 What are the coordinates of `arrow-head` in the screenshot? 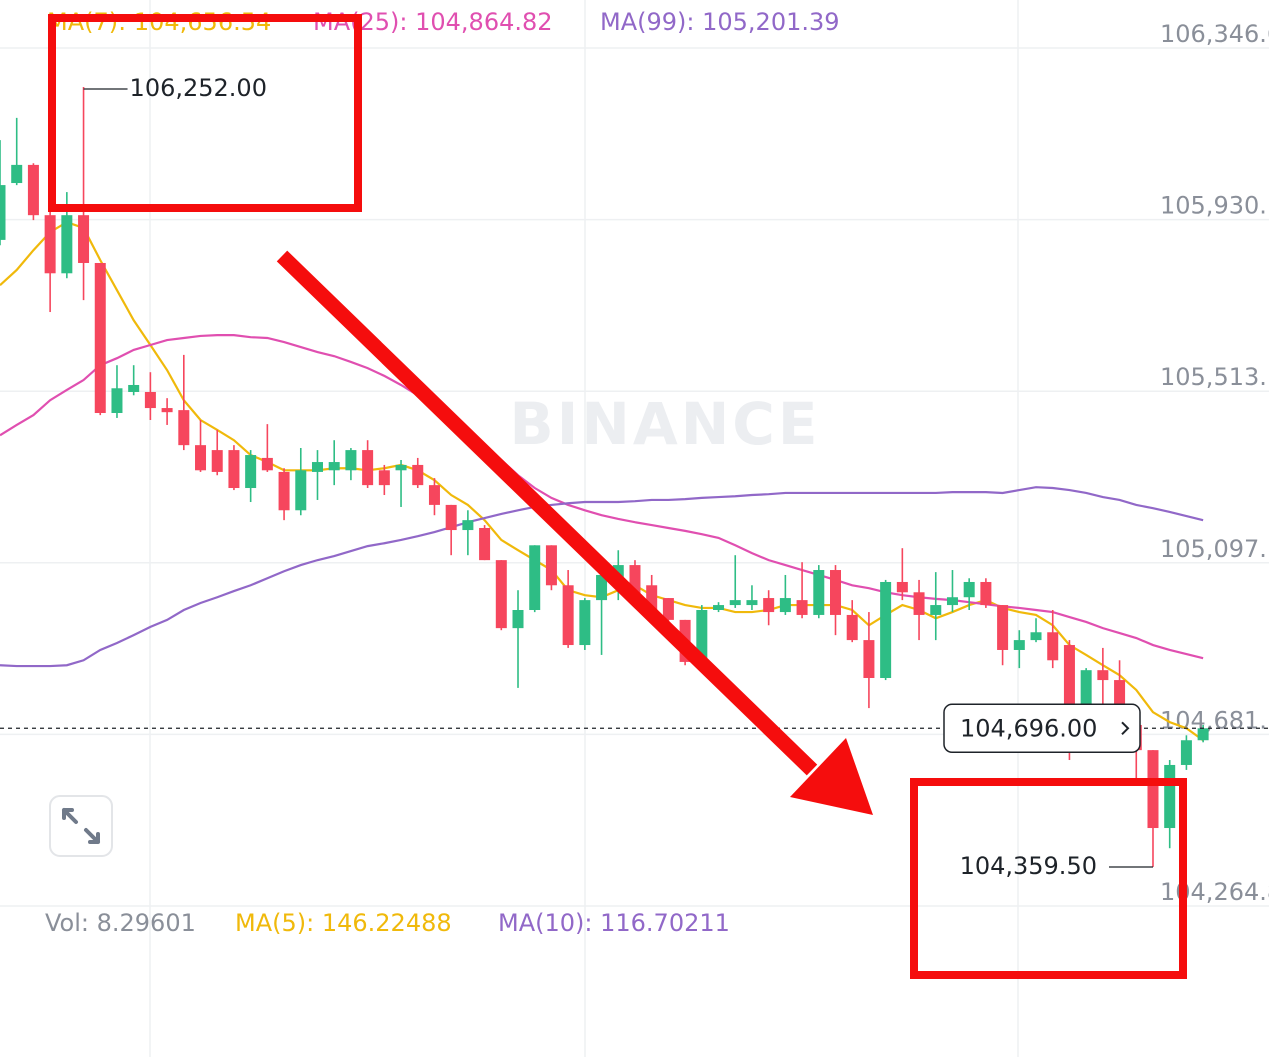 It's located at (831, 776).